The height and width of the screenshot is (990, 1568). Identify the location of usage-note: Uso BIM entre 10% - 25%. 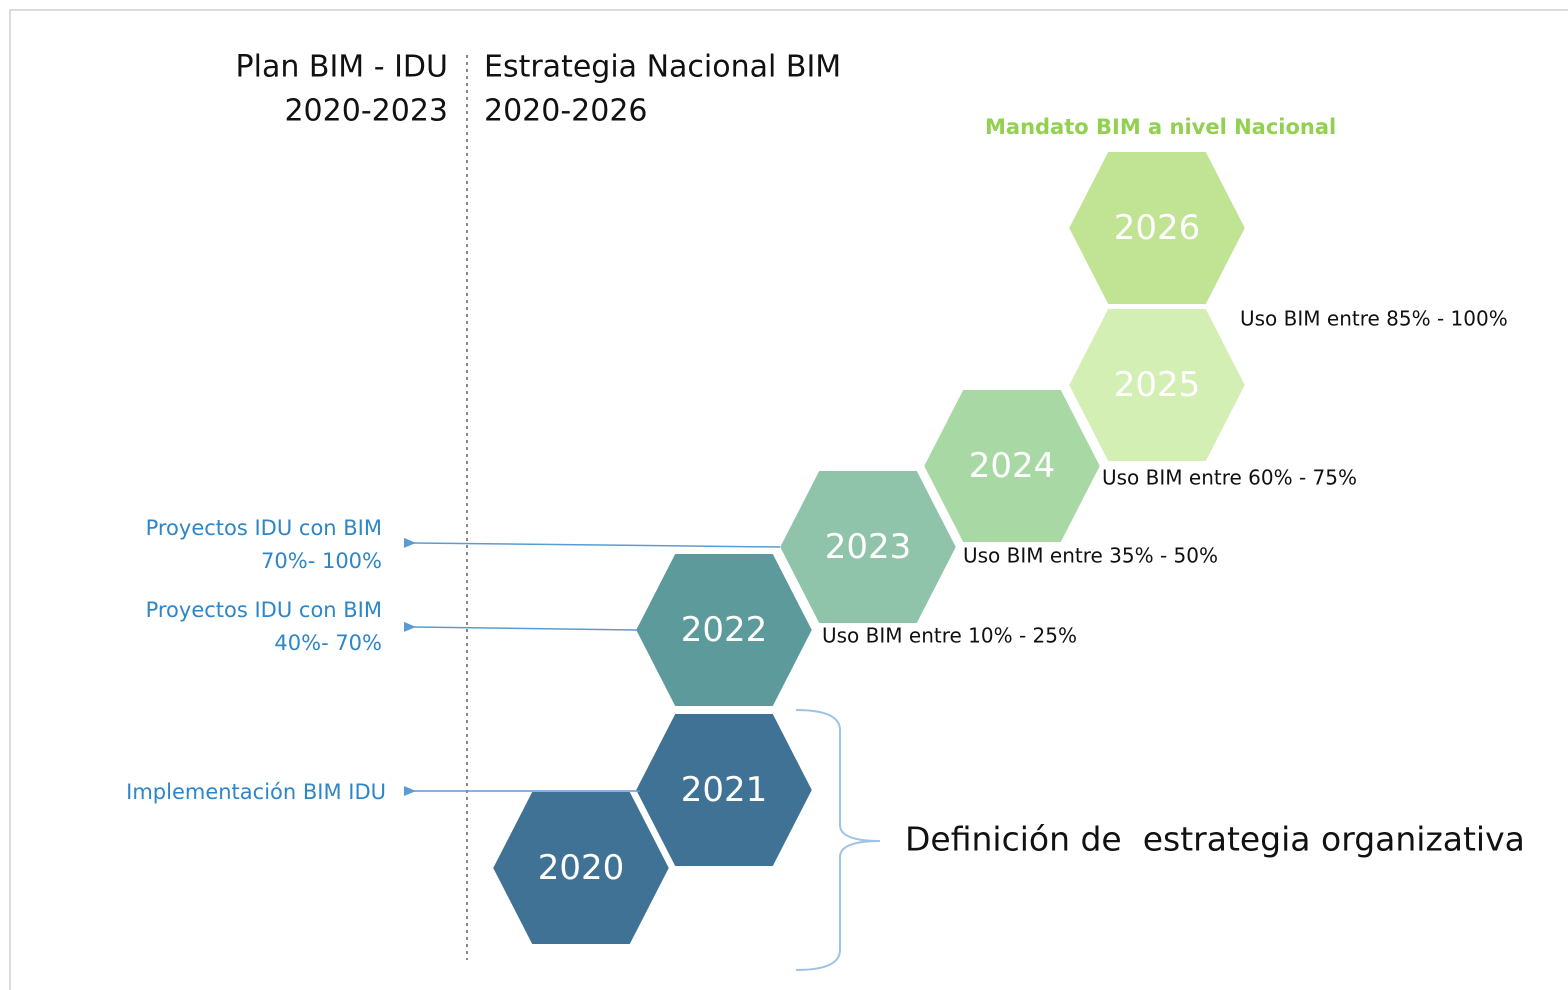
(949, 636).